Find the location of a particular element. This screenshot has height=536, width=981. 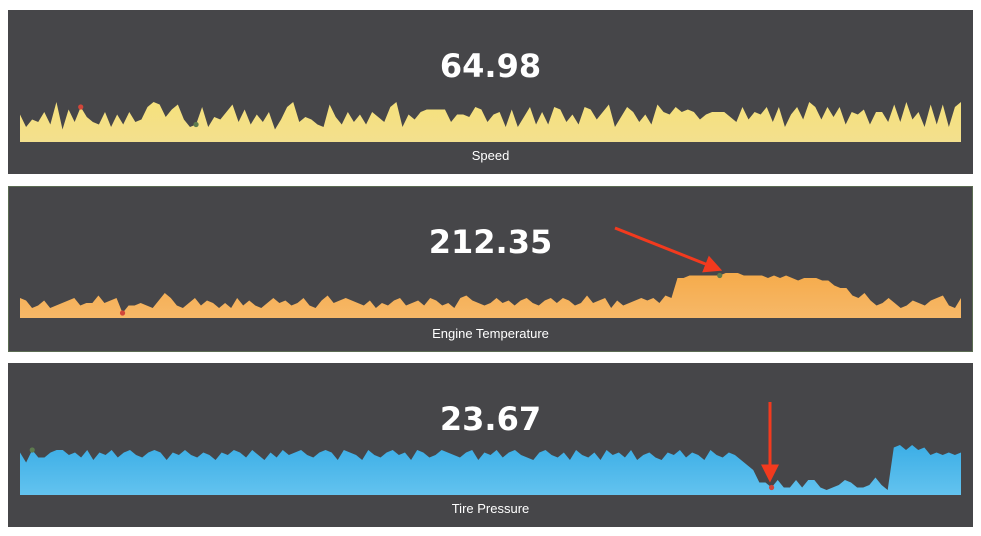

engine-temperature-label: Engine Temperature is located at coordinates (490, 333).